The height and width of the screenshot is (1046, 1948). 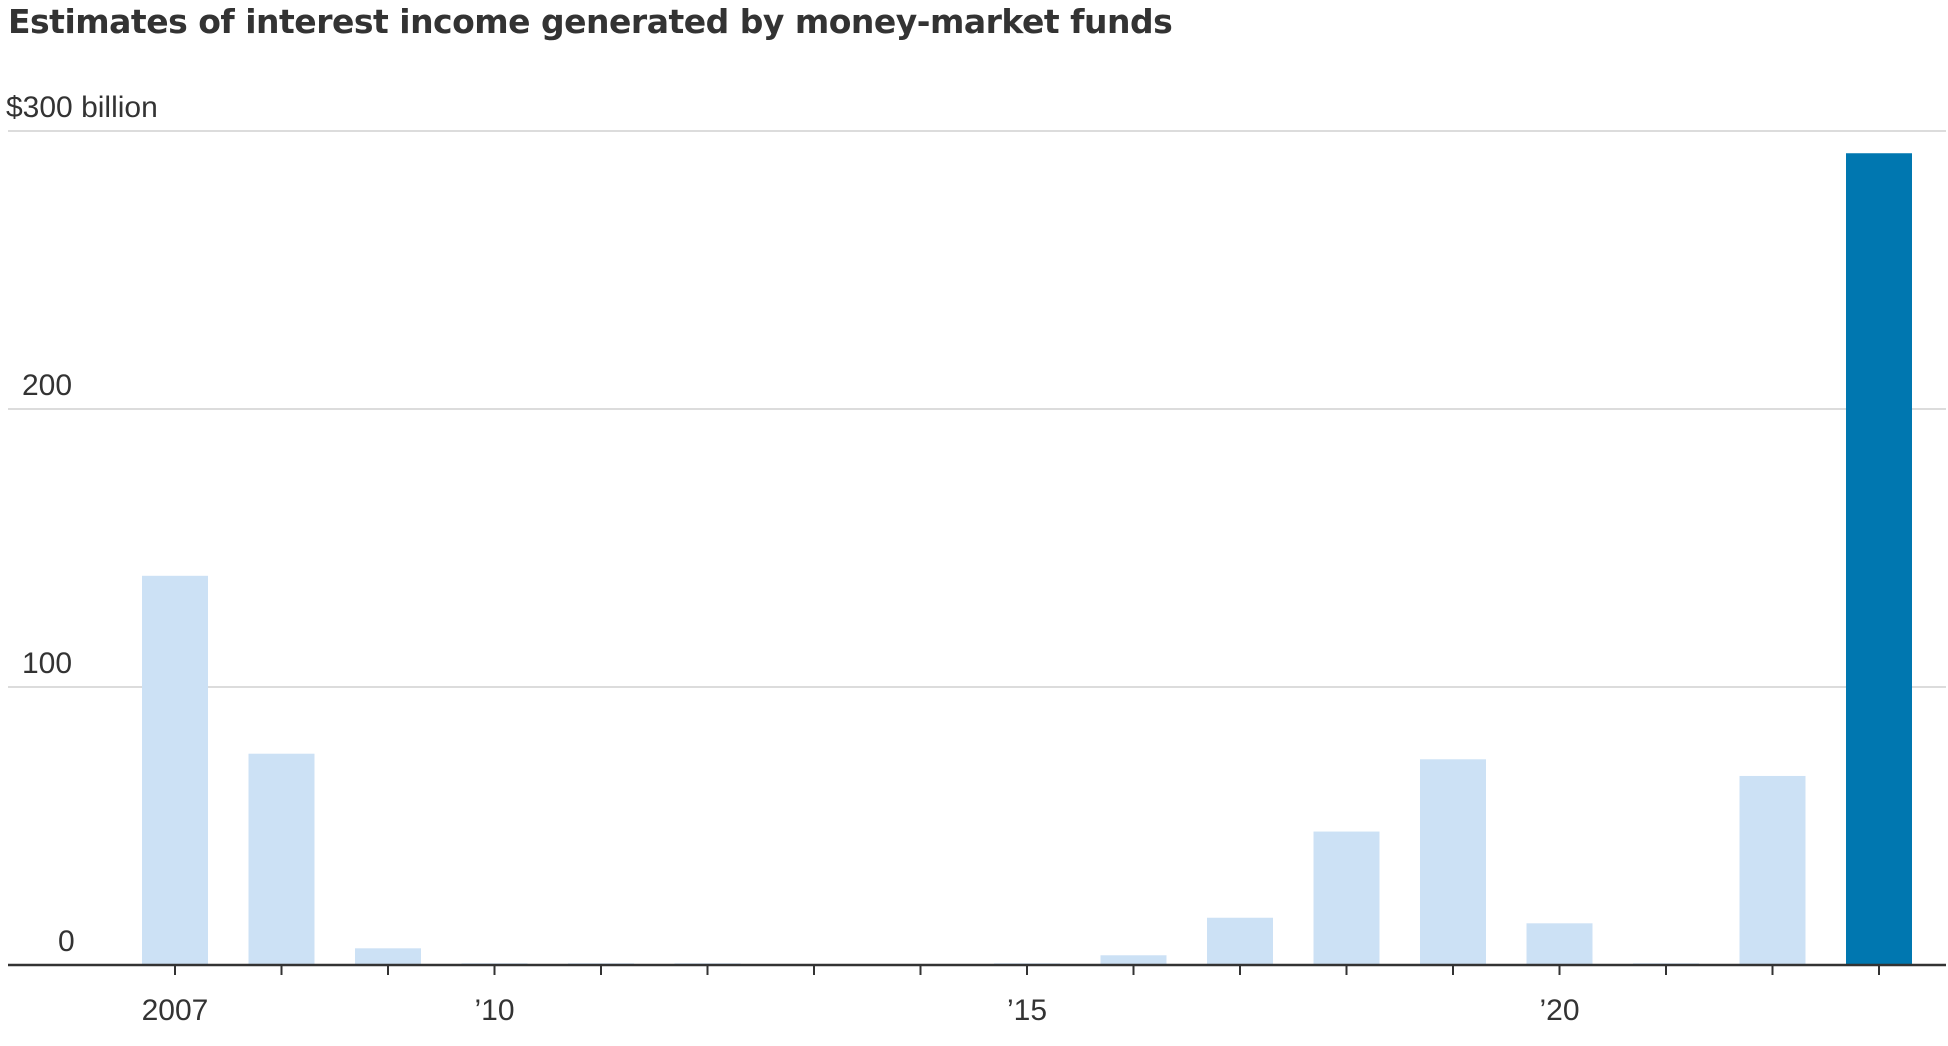 I want to click on x-axis, so click(x=977, y=969).